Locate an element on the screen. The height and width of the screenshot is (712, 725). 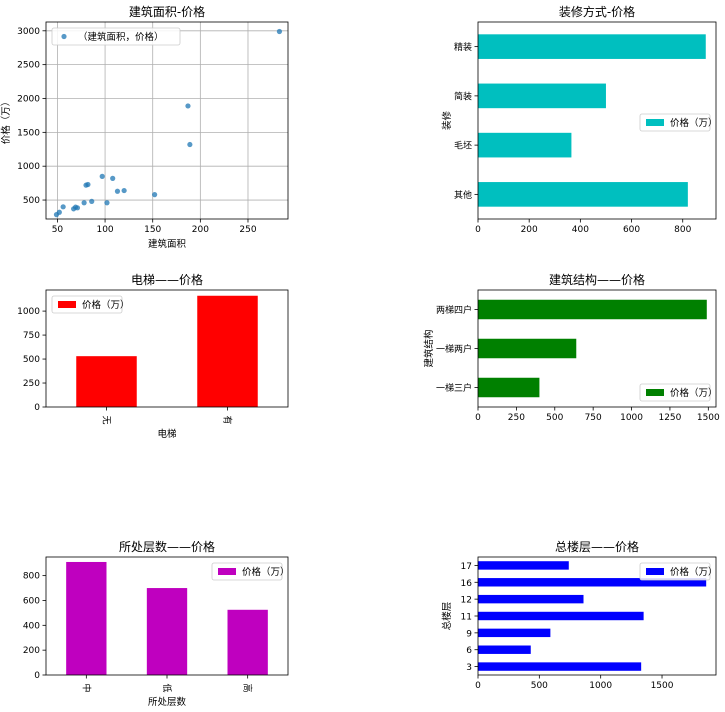
x-tick-label: 0 is located at coordinates (478, 418).